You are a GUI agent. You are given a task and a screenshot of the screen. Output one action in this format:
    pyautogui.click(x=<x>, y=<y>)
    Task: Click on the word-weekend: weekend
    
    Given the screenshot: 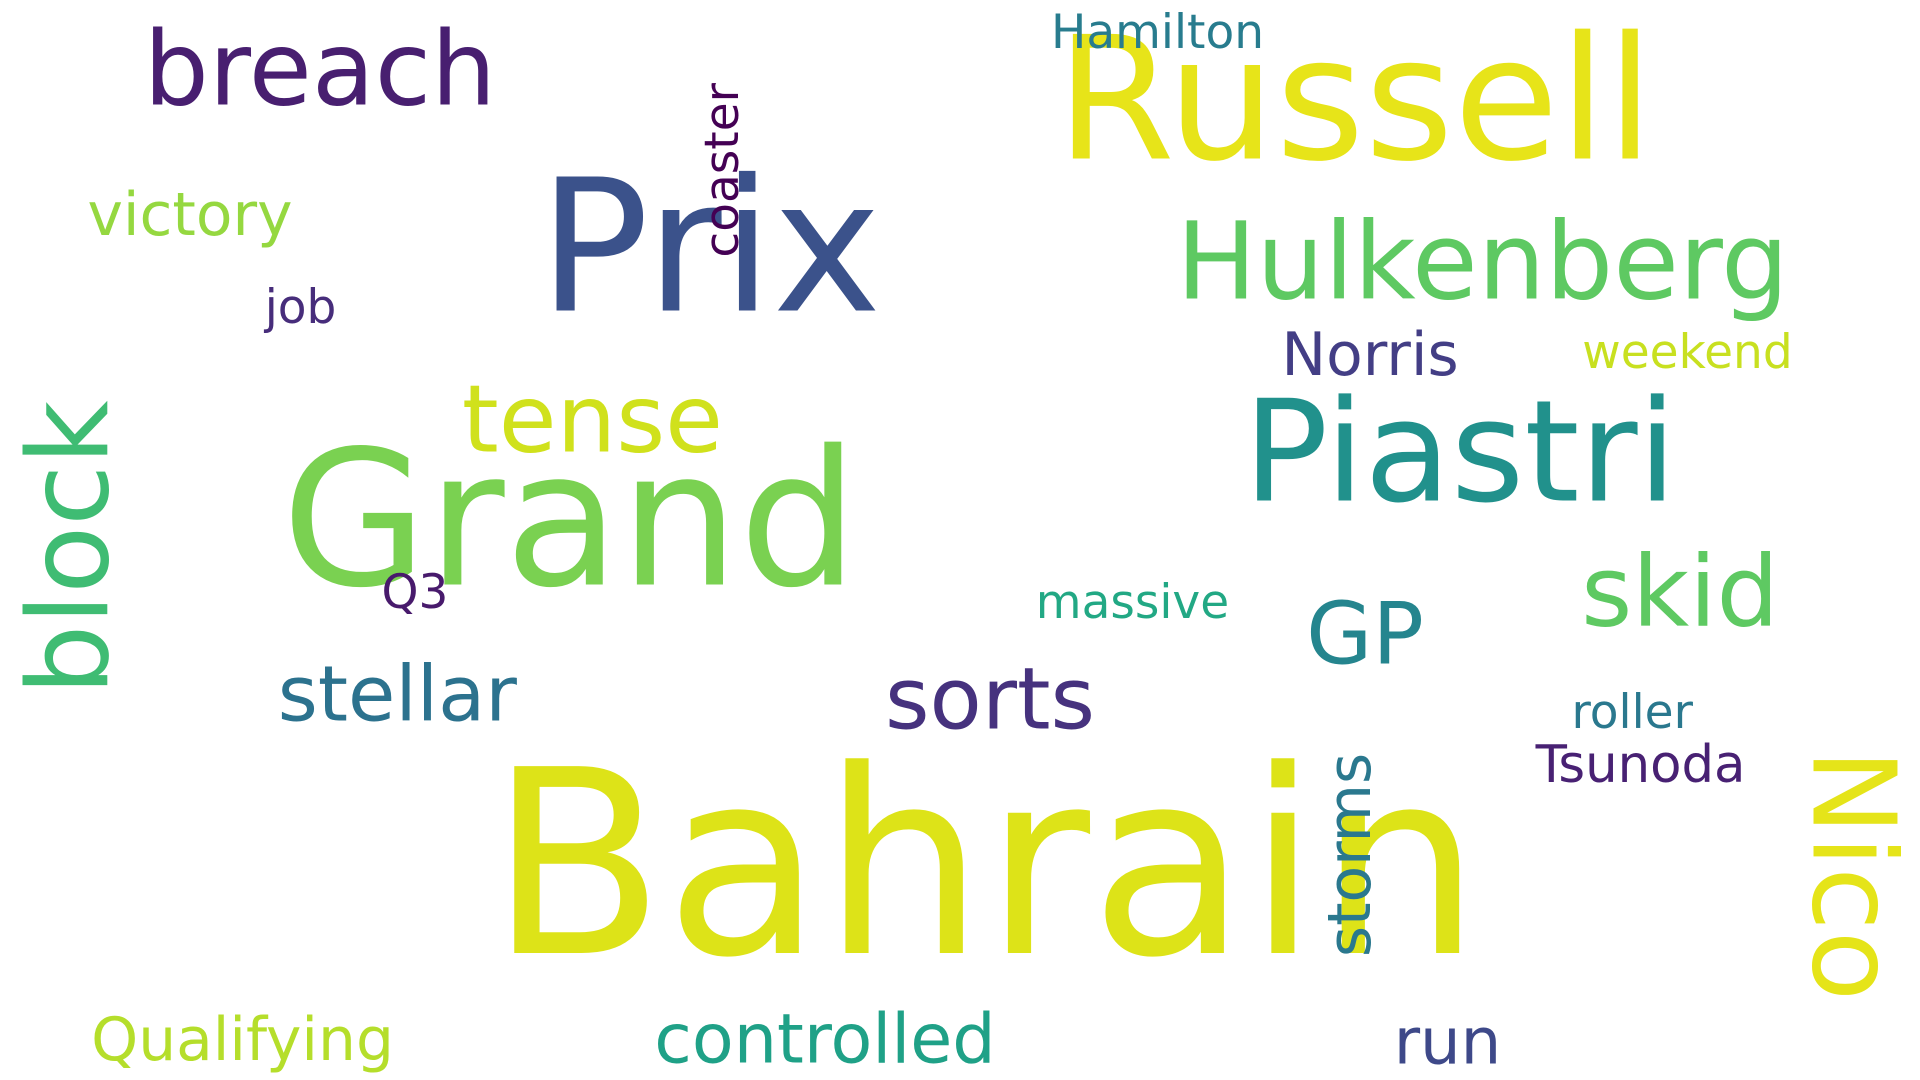 What is the action you would take?
    pyautogui.click(x=1687, y=352)
    